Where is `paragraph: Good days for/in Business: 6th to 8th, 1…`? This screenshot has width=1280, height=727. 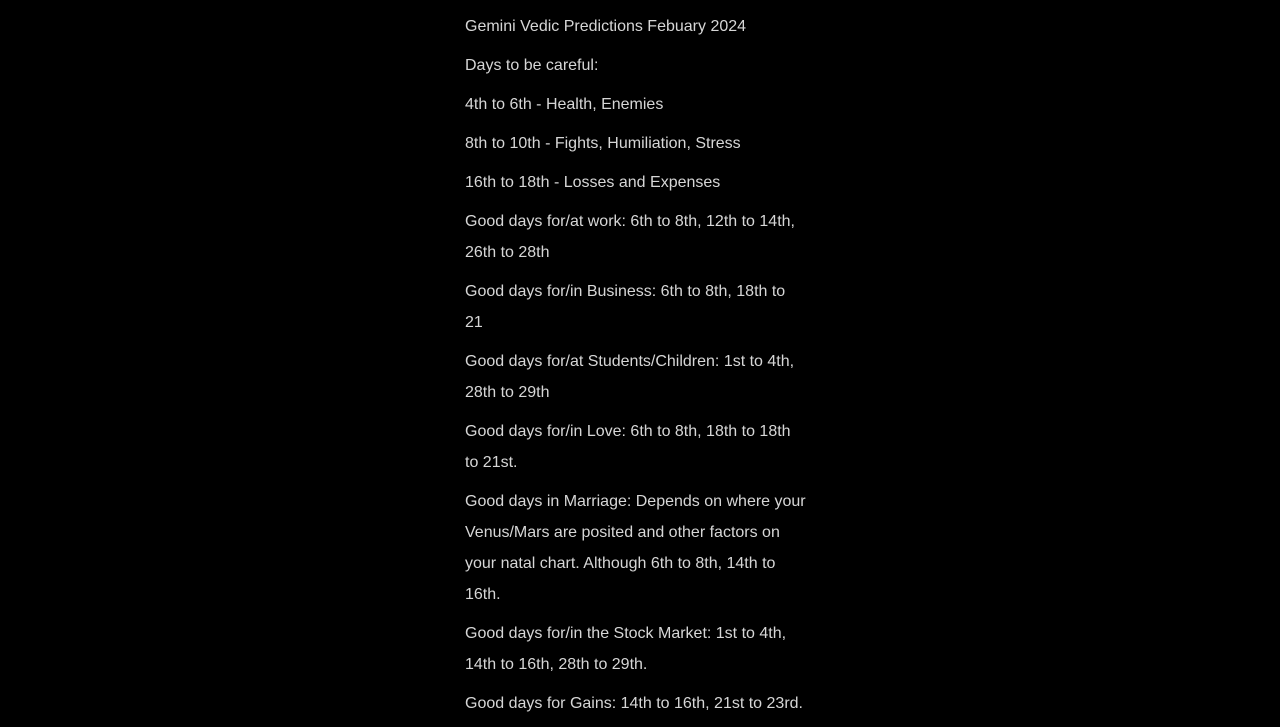 paragraph: Good days for/in Business: 6th to 8th, 1… is located at coordinates (645, 307).